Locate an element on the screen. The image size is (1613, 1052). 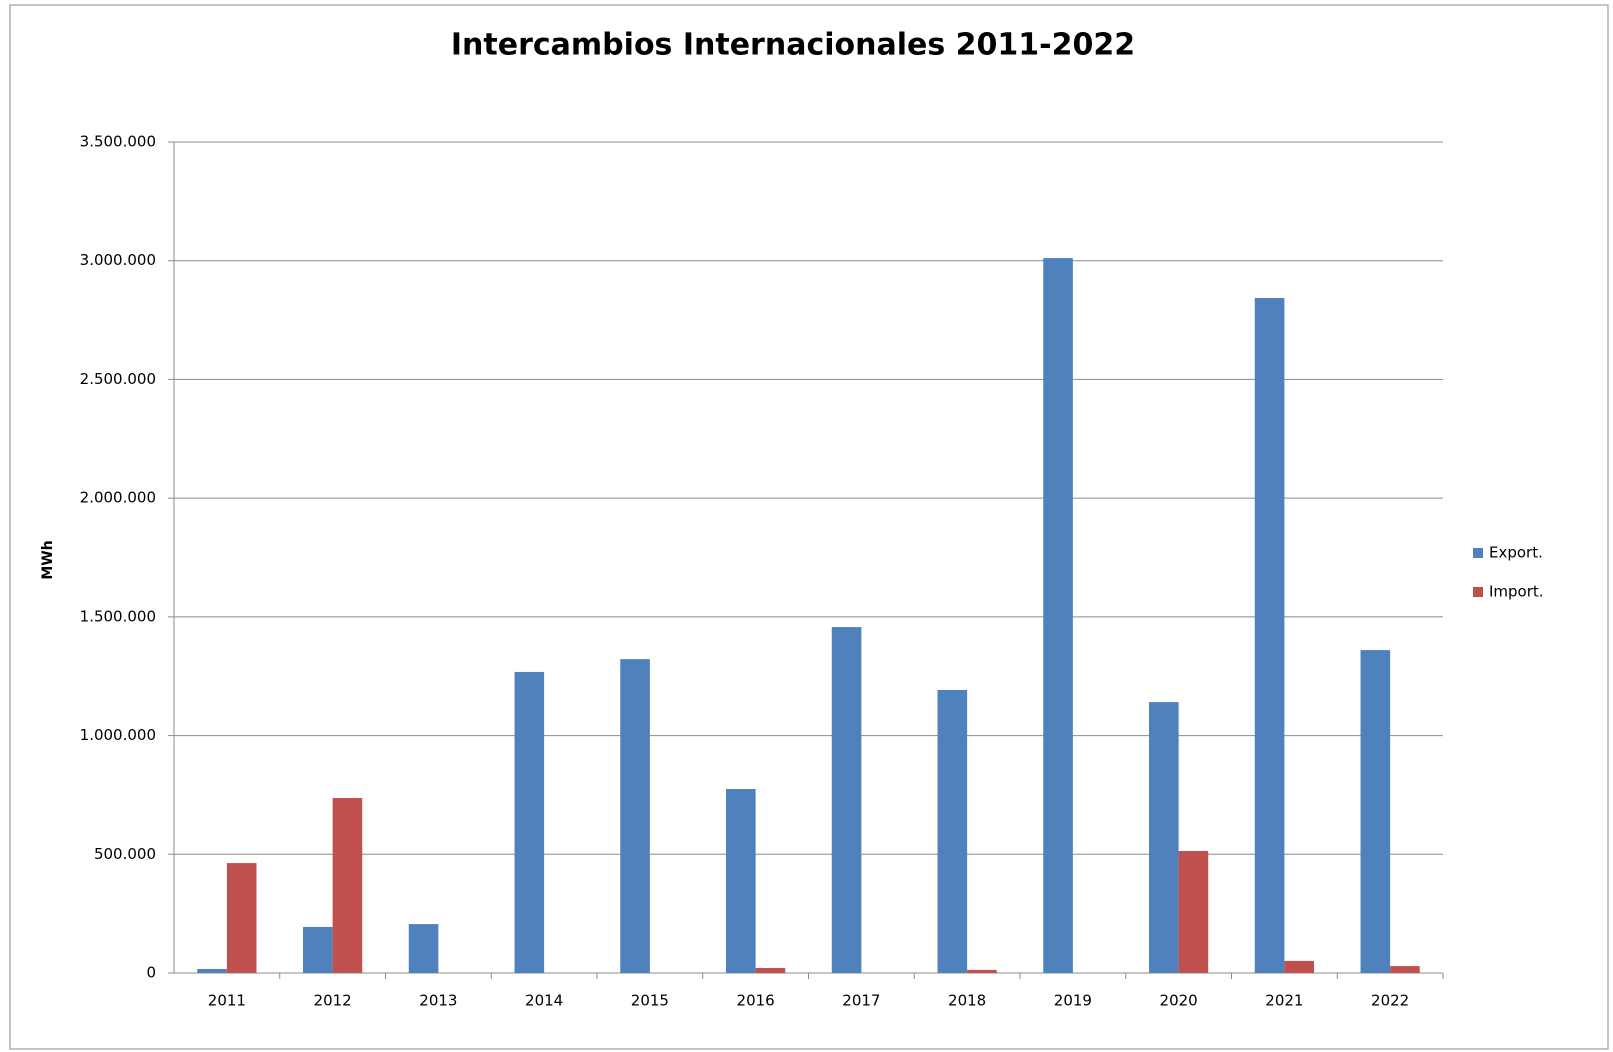
x-tick-label: 2020 is located at coordinates (1179, 1001).